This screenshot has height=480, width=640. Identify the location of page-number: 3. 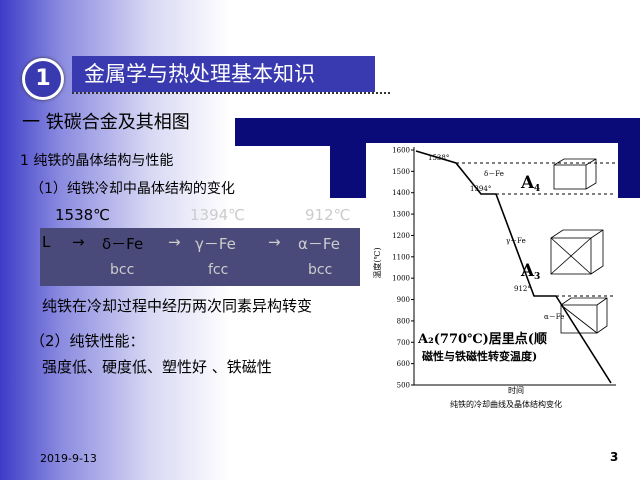
(614, 457).